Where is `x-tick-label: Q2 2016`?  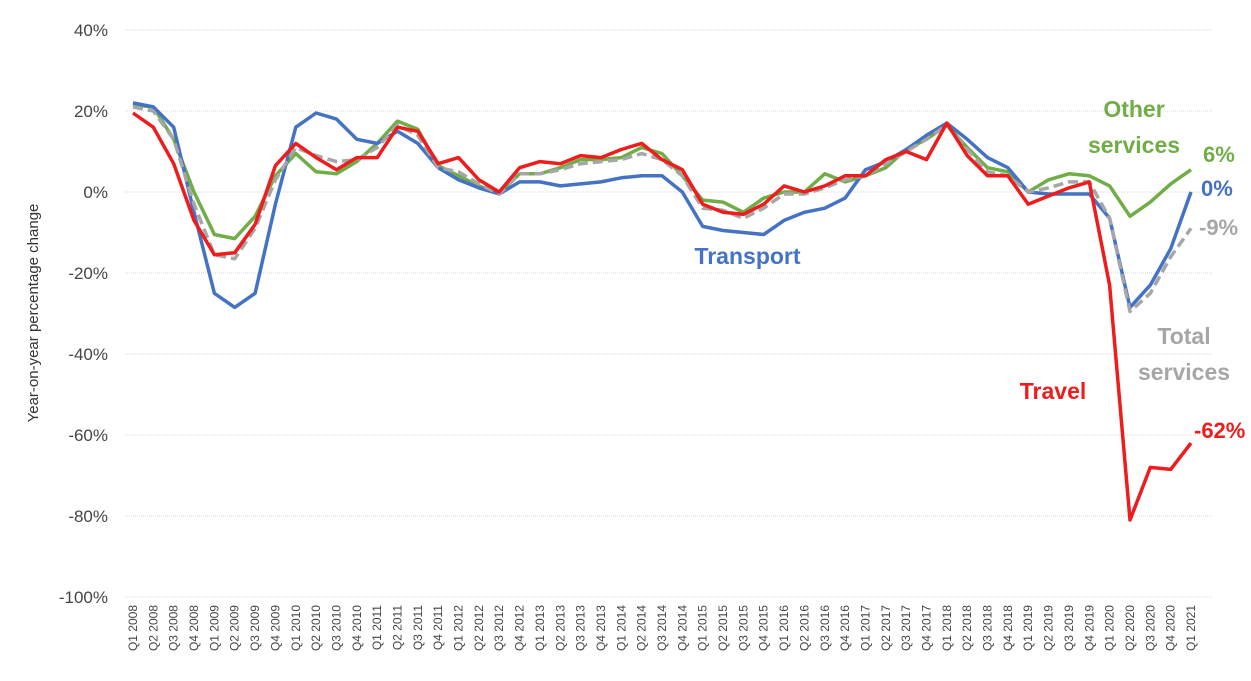
x-tick-label: Q2 2016 is located at coordinates (804, 628).